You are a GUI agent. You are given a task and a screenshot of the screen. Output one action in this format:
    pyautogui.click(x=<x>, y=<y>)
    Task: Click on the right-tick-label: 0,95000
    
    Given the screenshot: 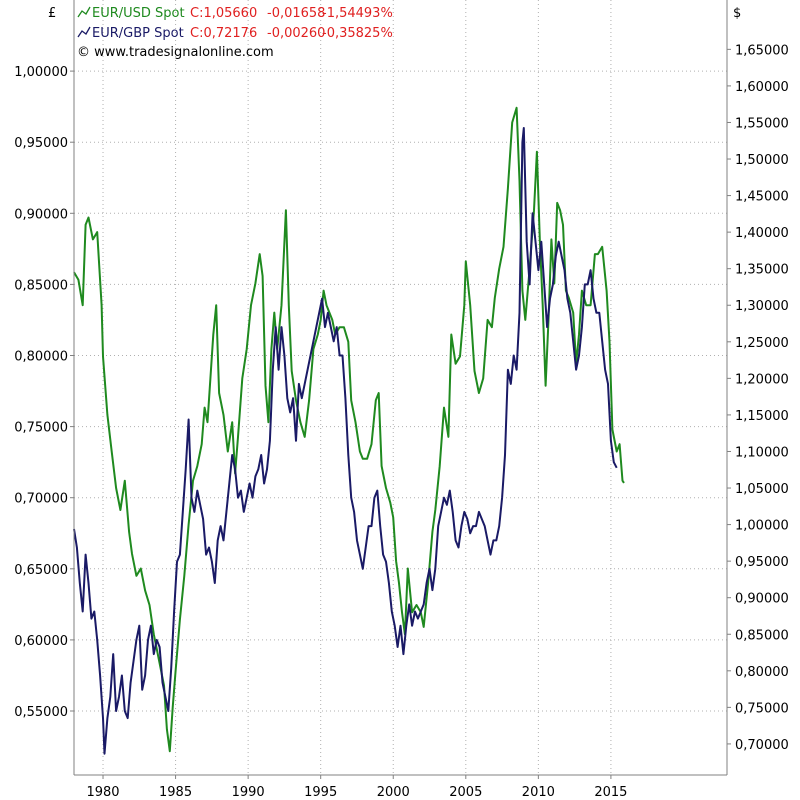 What is the action you would take?
    pyautogui.click(x=762, y=562)
    